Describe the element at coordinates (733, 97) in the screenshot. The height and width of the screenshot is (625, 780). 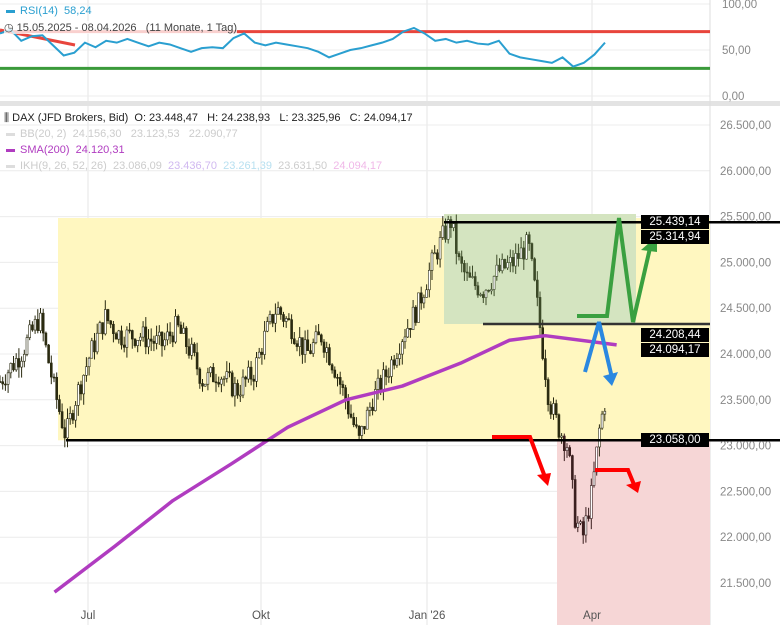
I see `rsi-tick-label: 0,00` at that location.